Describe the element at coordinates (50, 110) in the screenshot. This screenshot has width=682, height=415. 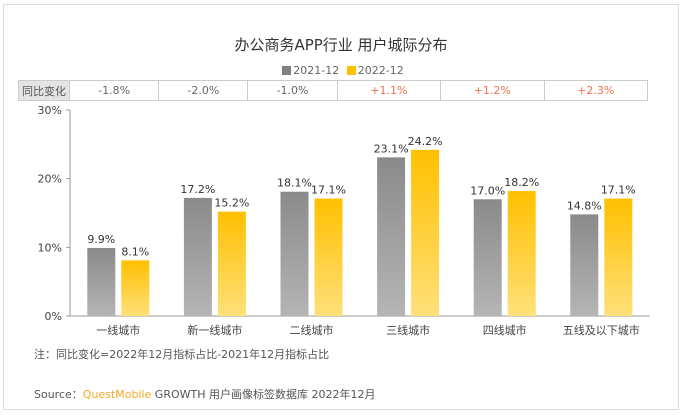
I see `y-tick-label: 30%` at that location.